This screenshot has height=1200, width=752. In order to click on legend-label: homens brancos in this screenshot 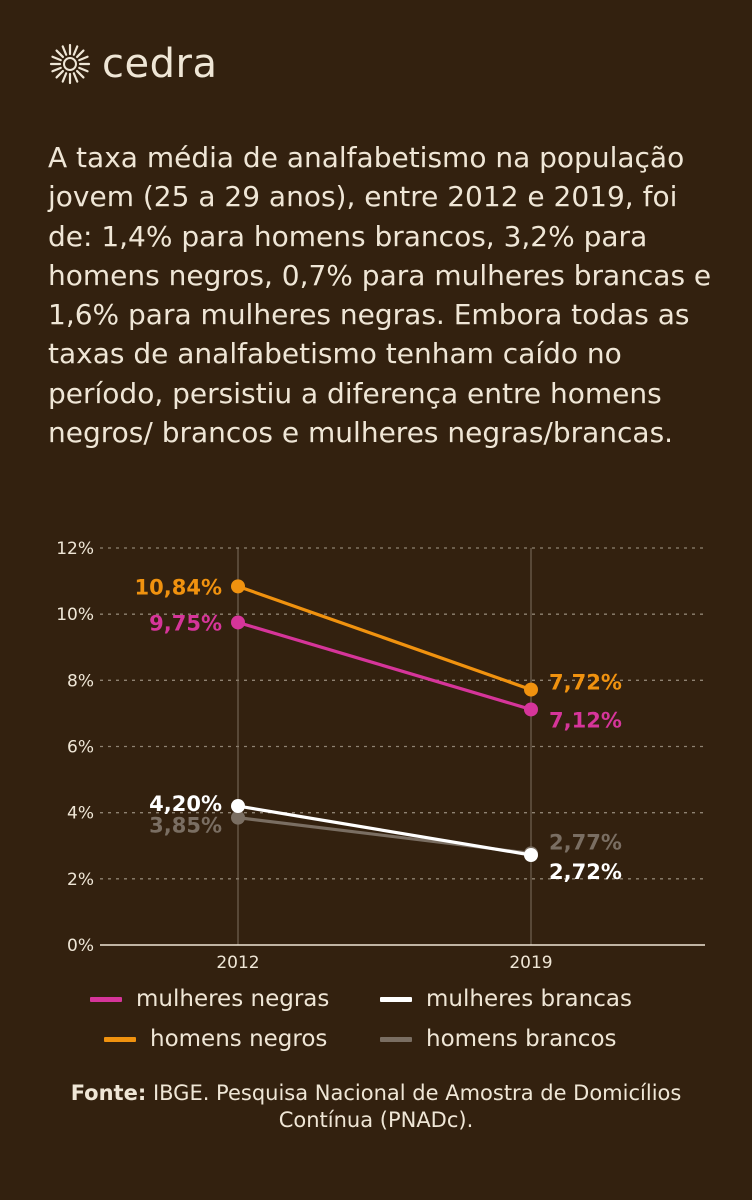, I will do `click(521, 1039)`.